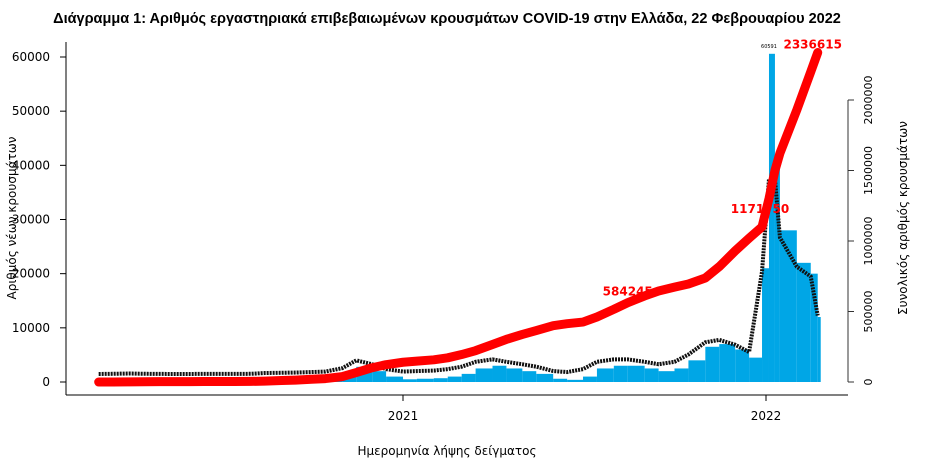 The height and width of the screenshot is (466, 933). Describe the element at coordinates (868, 170) in the screenshot. I see `y2-tick-label: 1500000` at that location.